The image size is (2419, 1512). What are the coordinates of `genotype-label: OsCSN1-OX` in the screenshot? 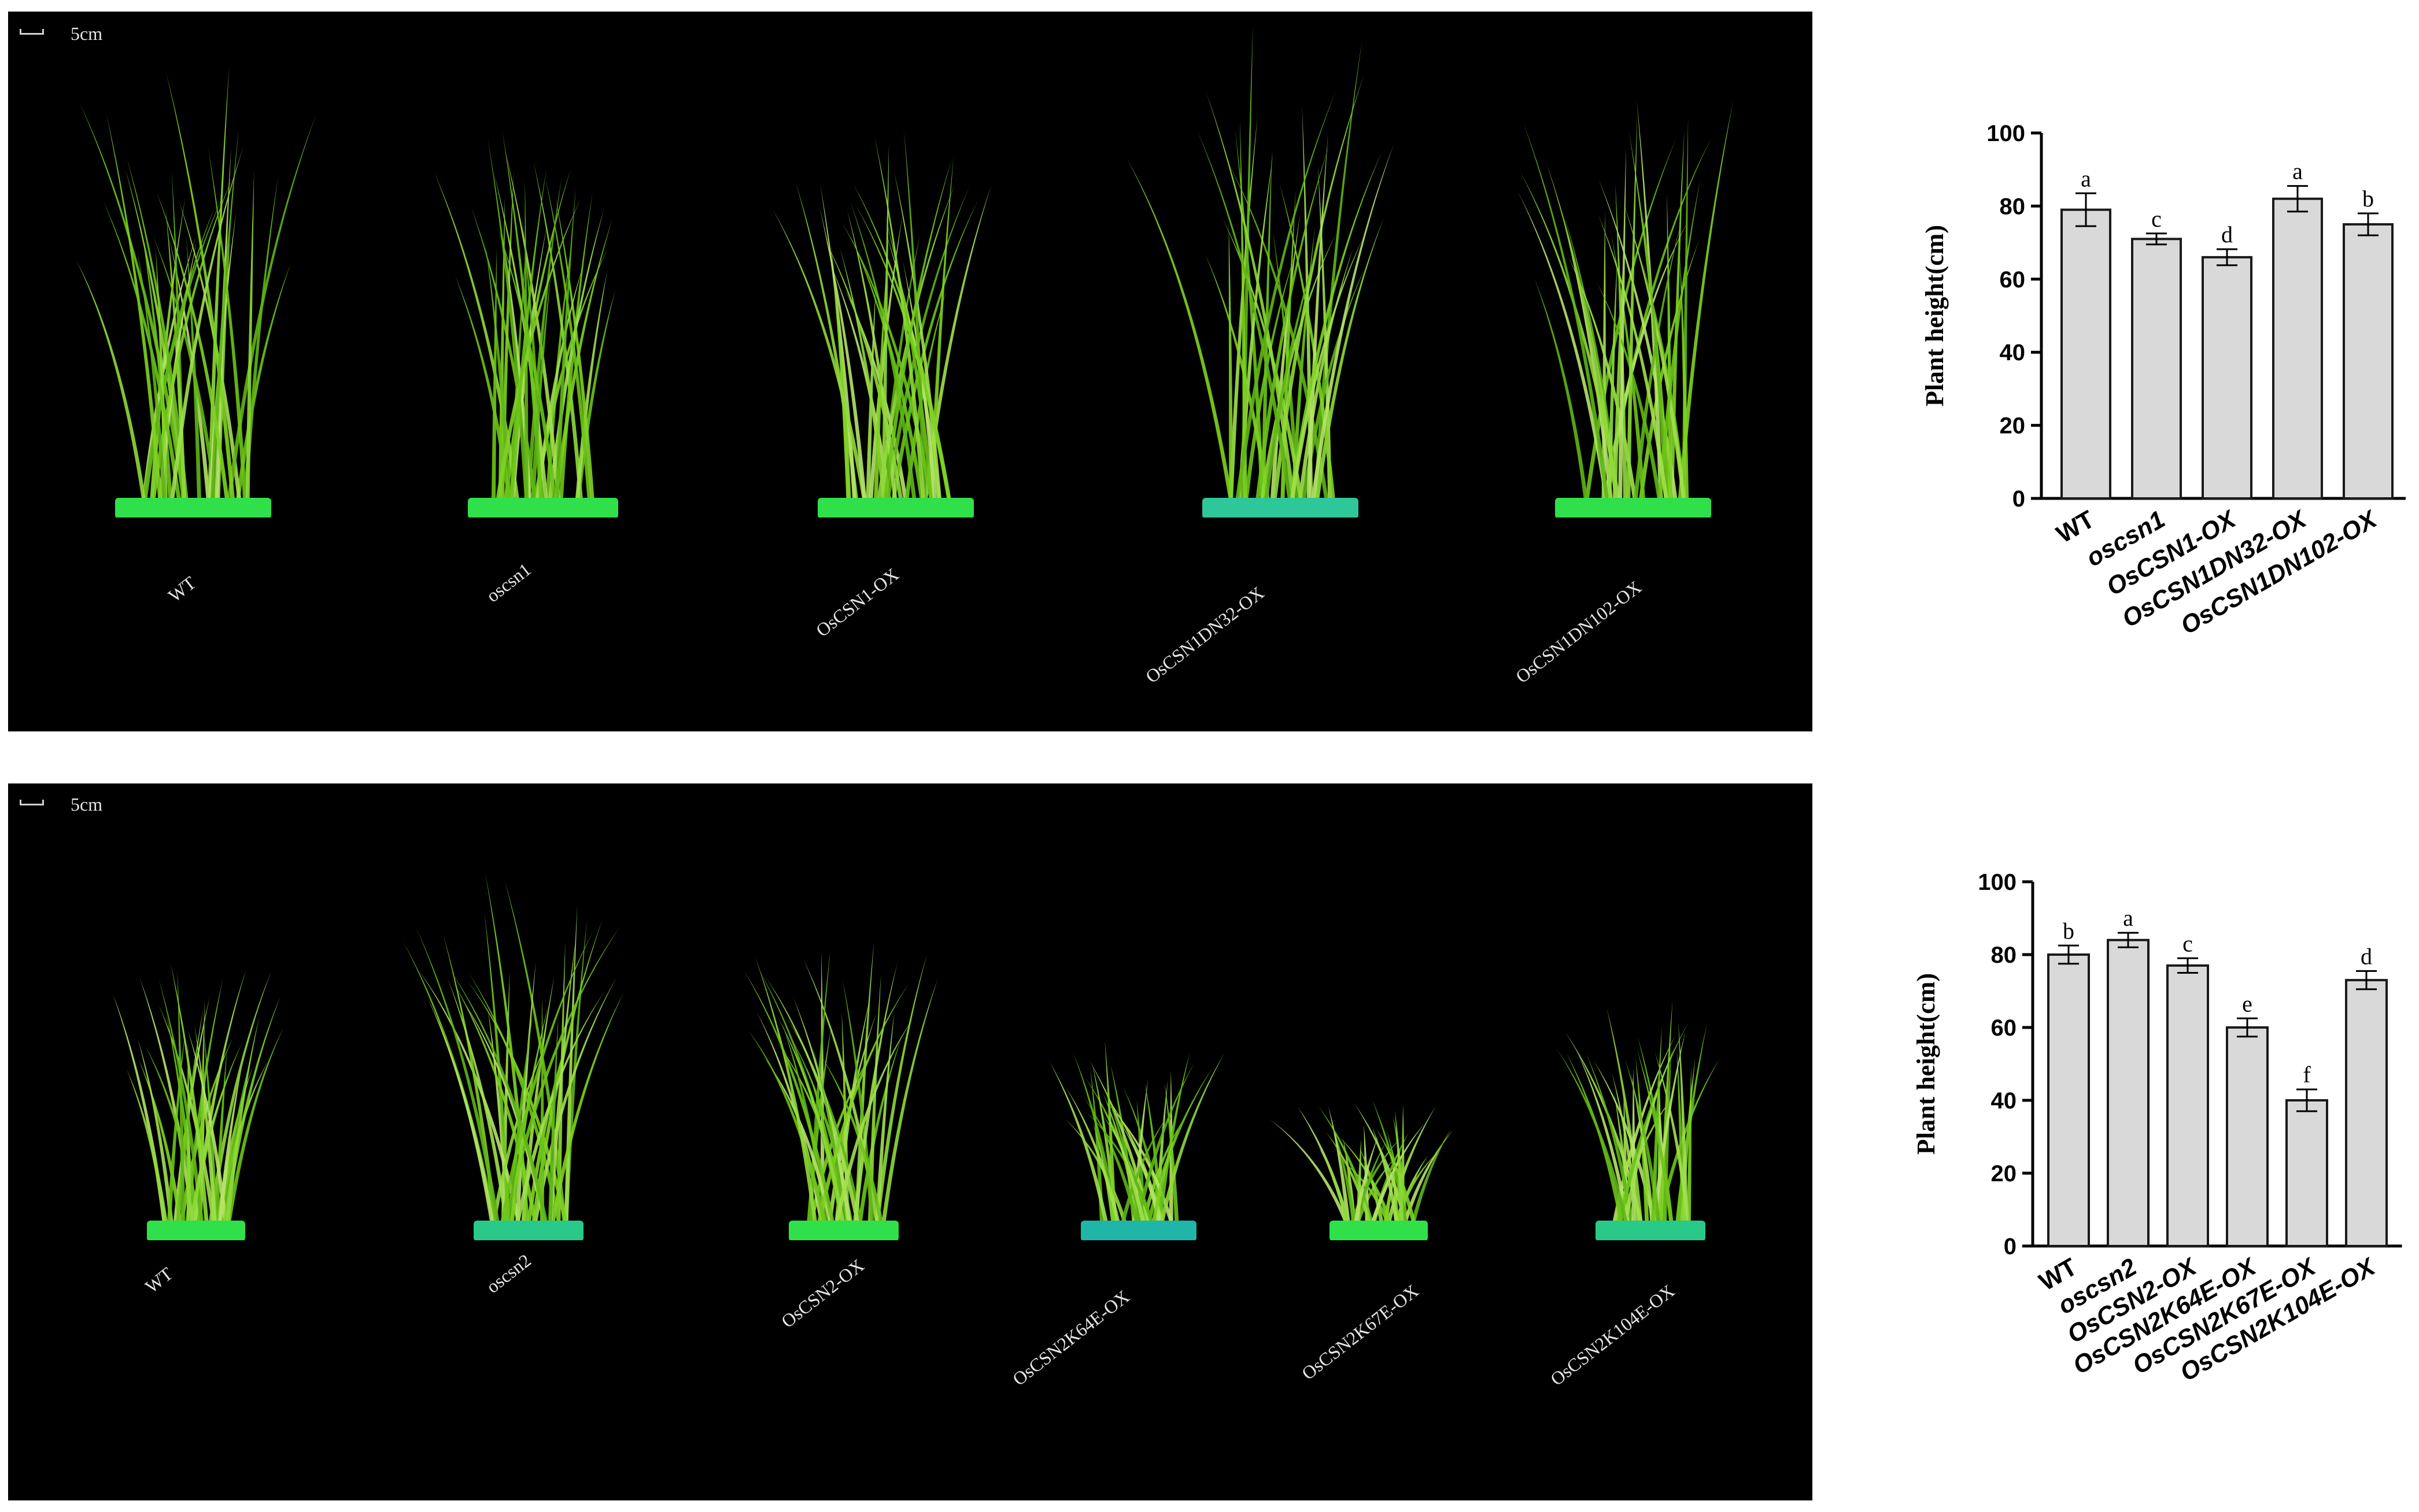 It's located at (857, 602).